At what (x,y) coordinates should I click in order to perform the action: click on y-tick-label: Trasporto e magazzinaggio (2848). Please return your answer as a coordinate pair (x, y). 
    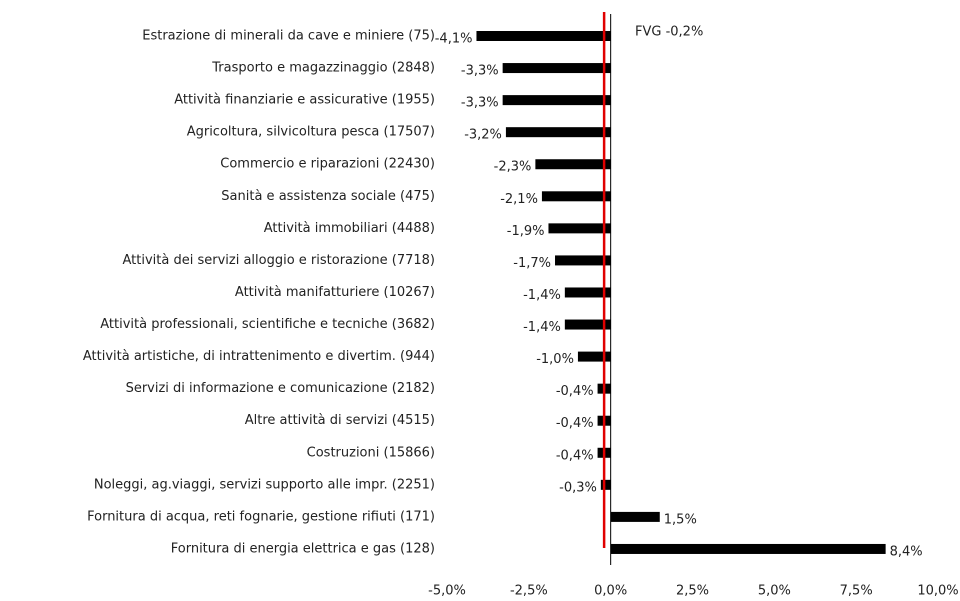
    Looking at the image, I should click on (323, 68).